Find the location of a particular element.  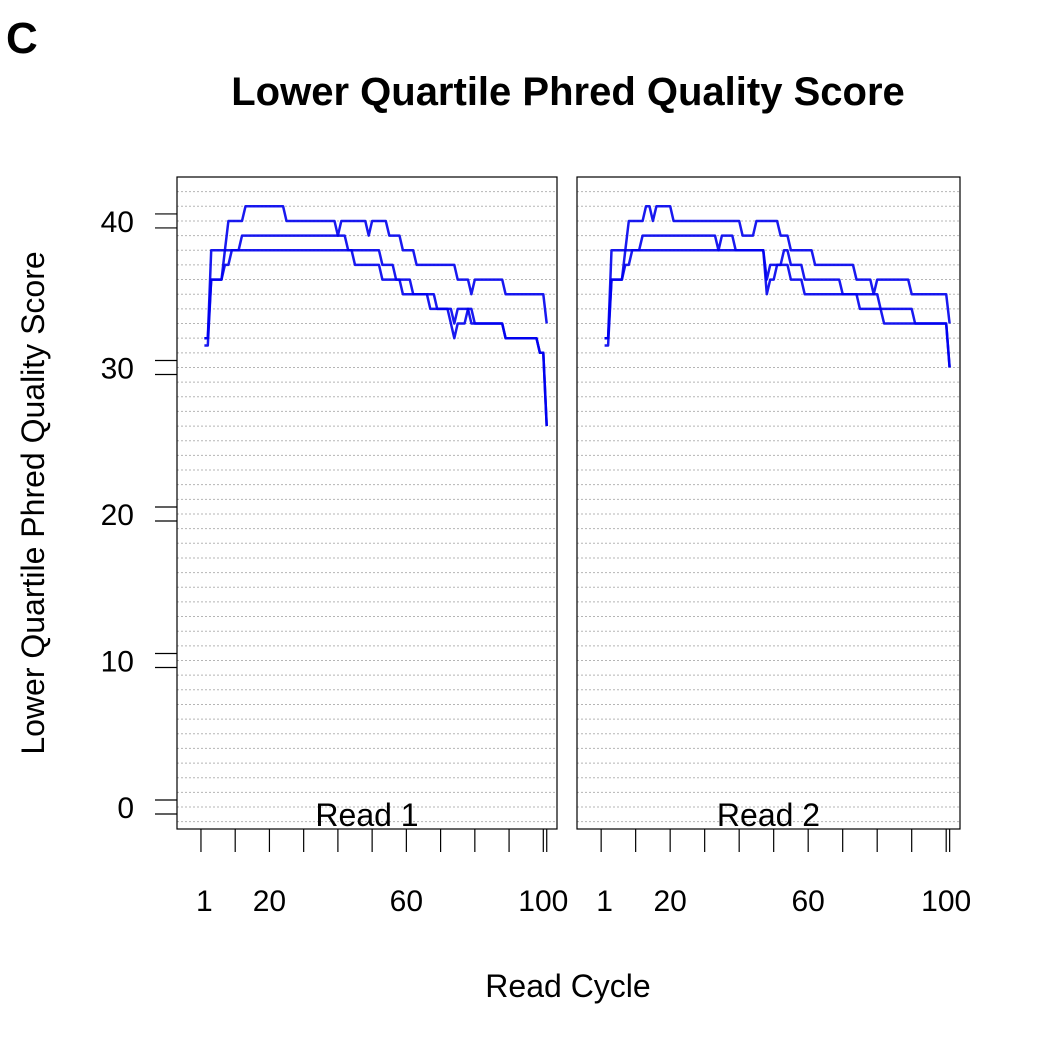

y-tick-label: 30 is located at coordinates (117, 368).